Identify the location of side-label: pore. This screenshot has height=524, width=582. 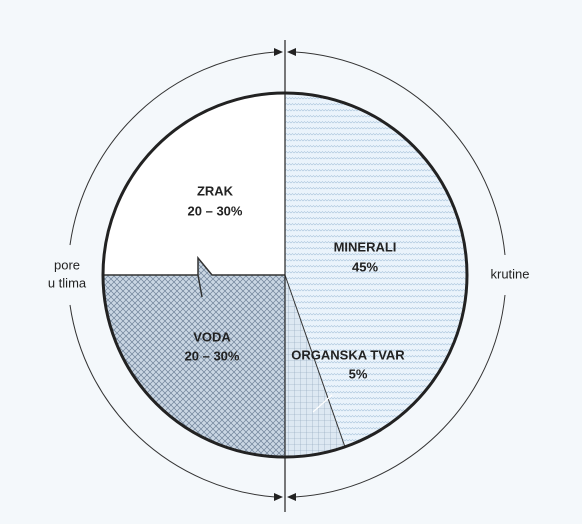
(67, 264).